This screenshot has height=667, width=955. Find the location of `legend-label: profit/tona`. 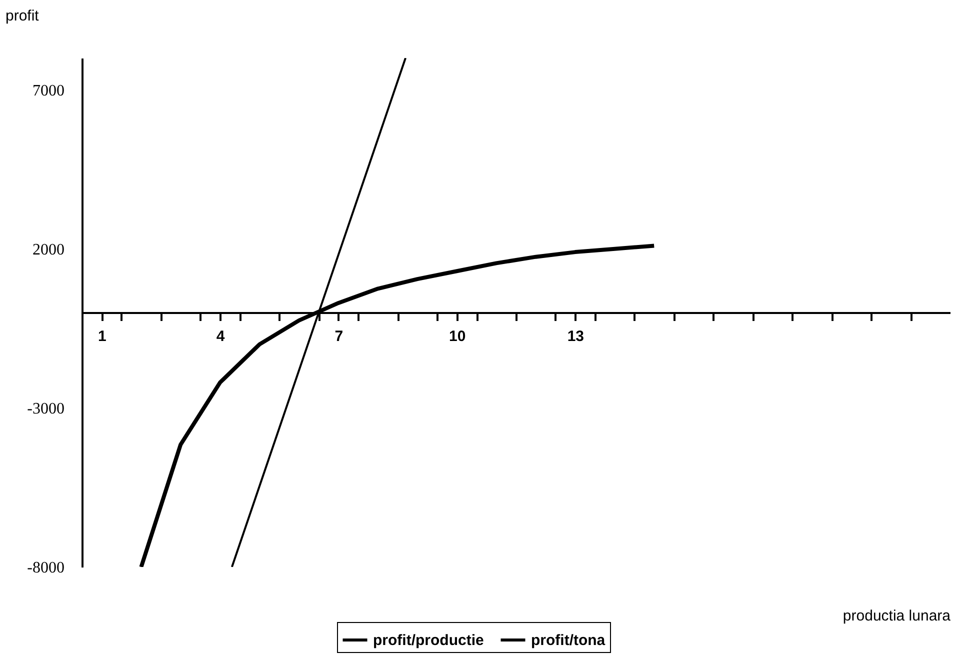

legend-label: profit/tona is located at coordinates (568, 640).